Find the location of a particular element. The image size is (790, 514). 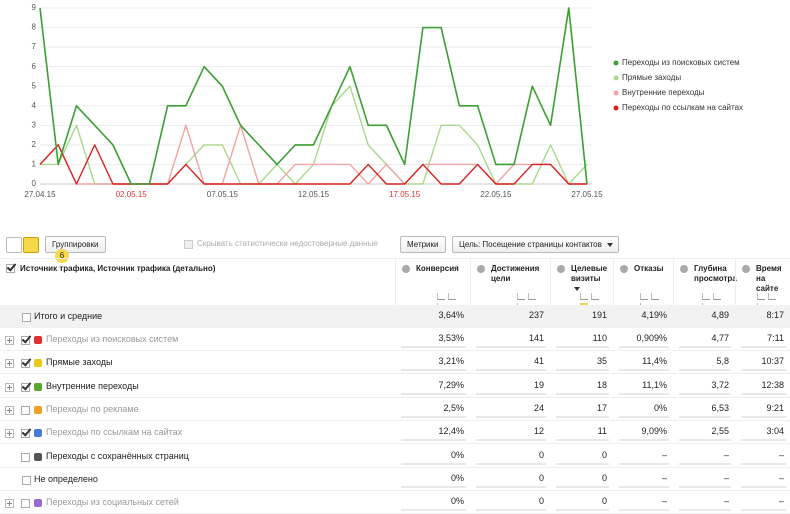

row-name: Переходы по рекламе is located at coordinates (92, 408).